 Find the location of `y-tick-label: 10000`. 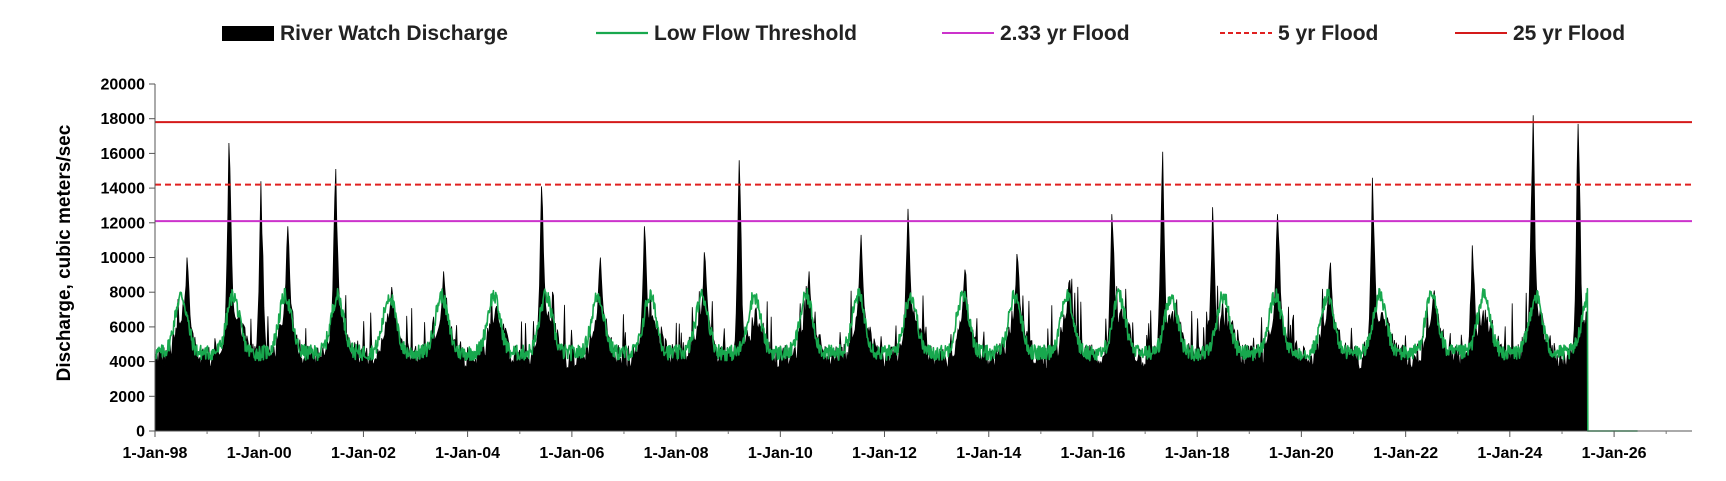

y-tick-label: 10000 is located at coordinates (123, 258).